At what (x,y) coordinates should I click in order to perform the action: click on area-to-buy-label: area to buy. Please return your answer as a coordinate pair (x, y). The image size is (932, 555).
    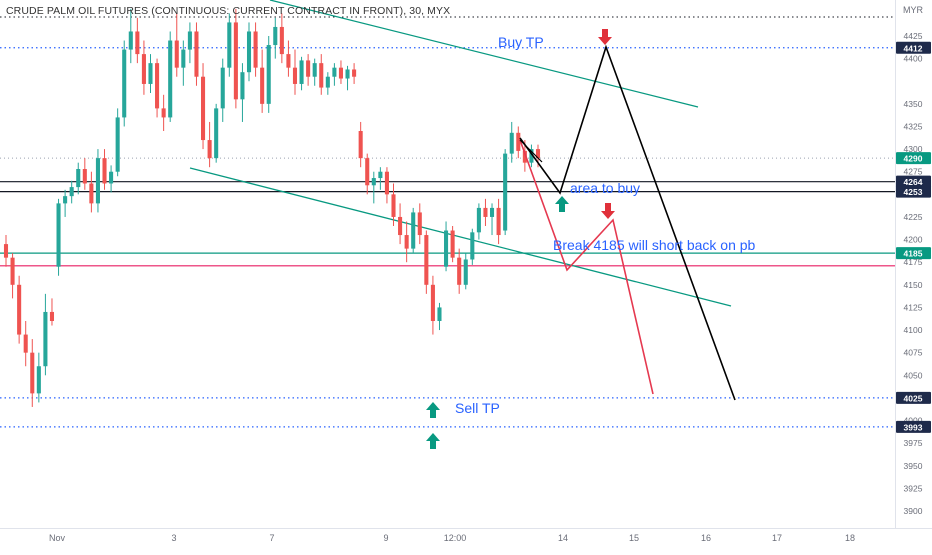
    Looking at the image, I should click on (605, 188).